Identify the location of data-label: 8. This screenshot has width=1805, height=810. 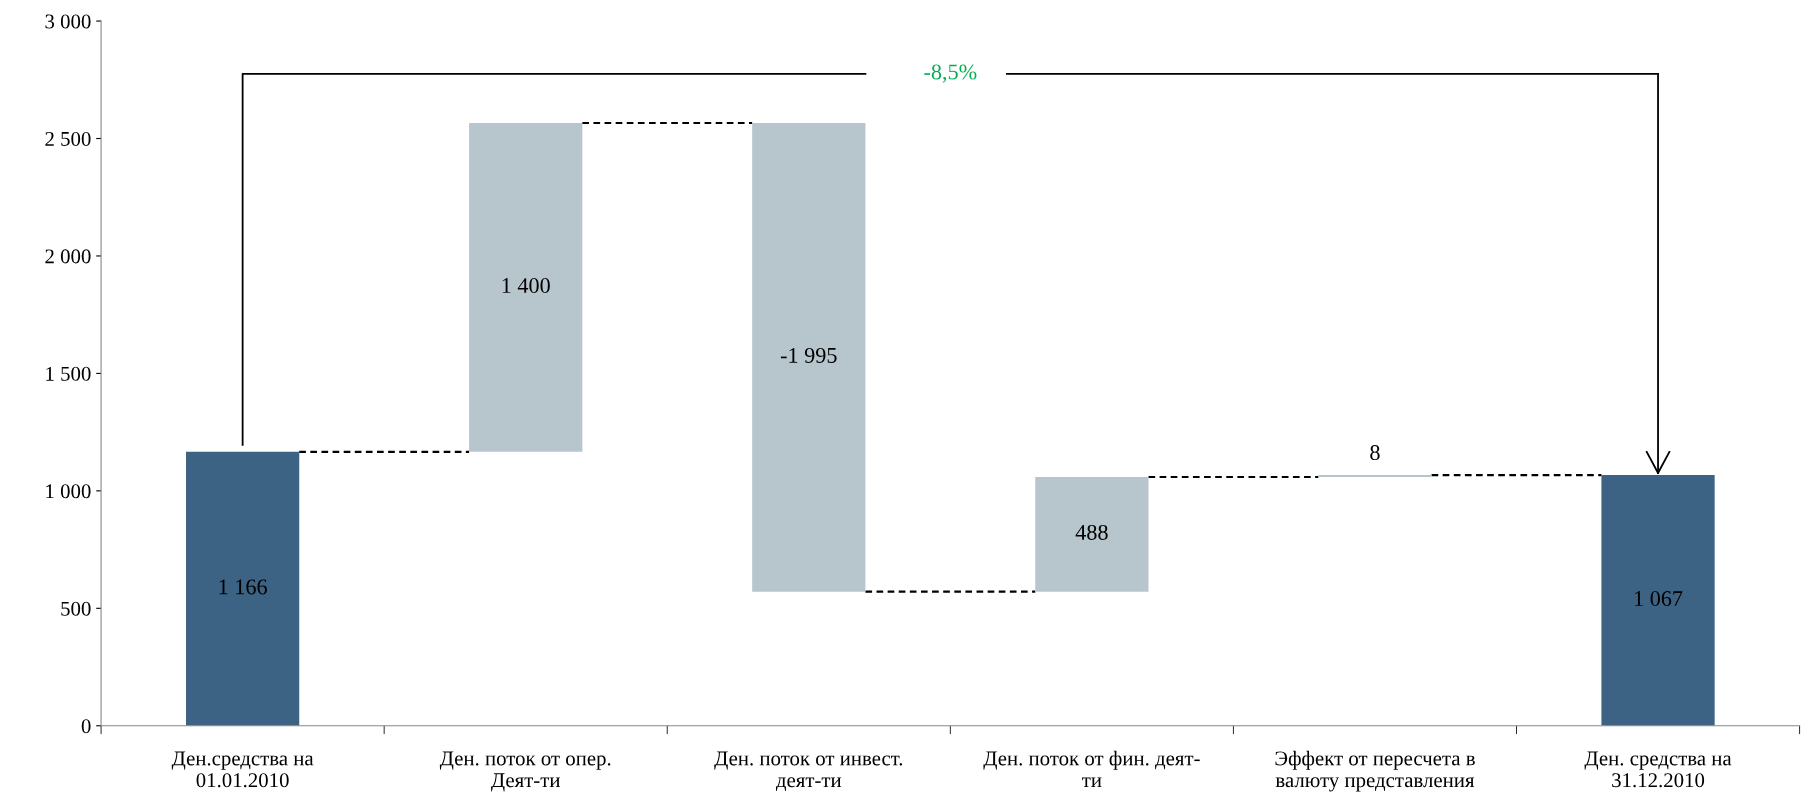
(1375, 453).